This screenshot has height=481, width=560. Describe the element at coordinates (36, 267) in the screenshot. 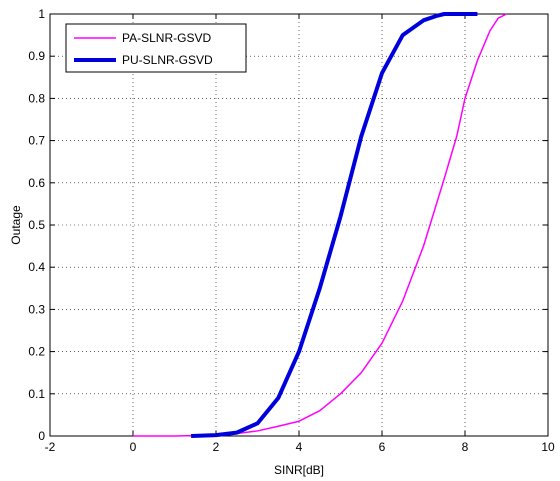

I see `y-tick-label: 0.4` at that location.